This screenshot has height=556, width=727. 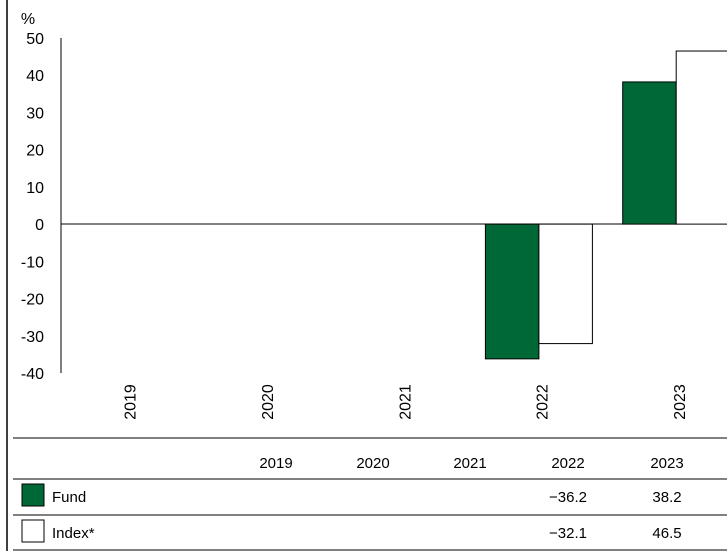 What do you see at coordinates (565, 284) in the screenshot?
I see `bar-index-2022` at bounding box center [565, 284].